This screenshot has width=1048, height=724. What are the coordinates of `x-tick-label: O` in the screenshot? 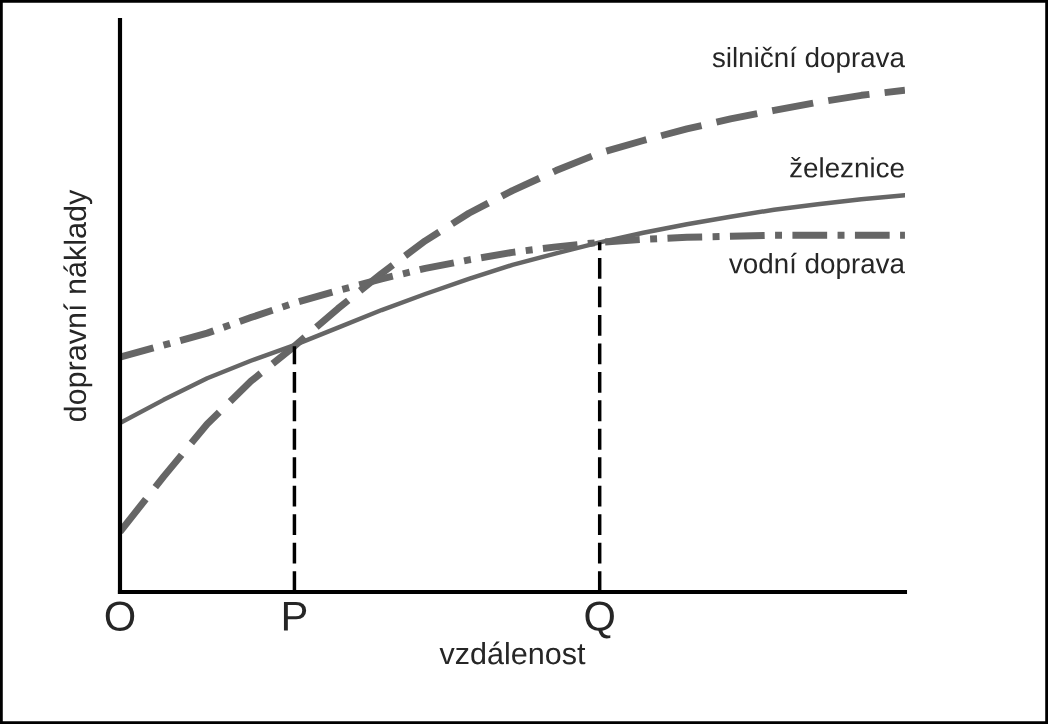 It's located at (120, 616).